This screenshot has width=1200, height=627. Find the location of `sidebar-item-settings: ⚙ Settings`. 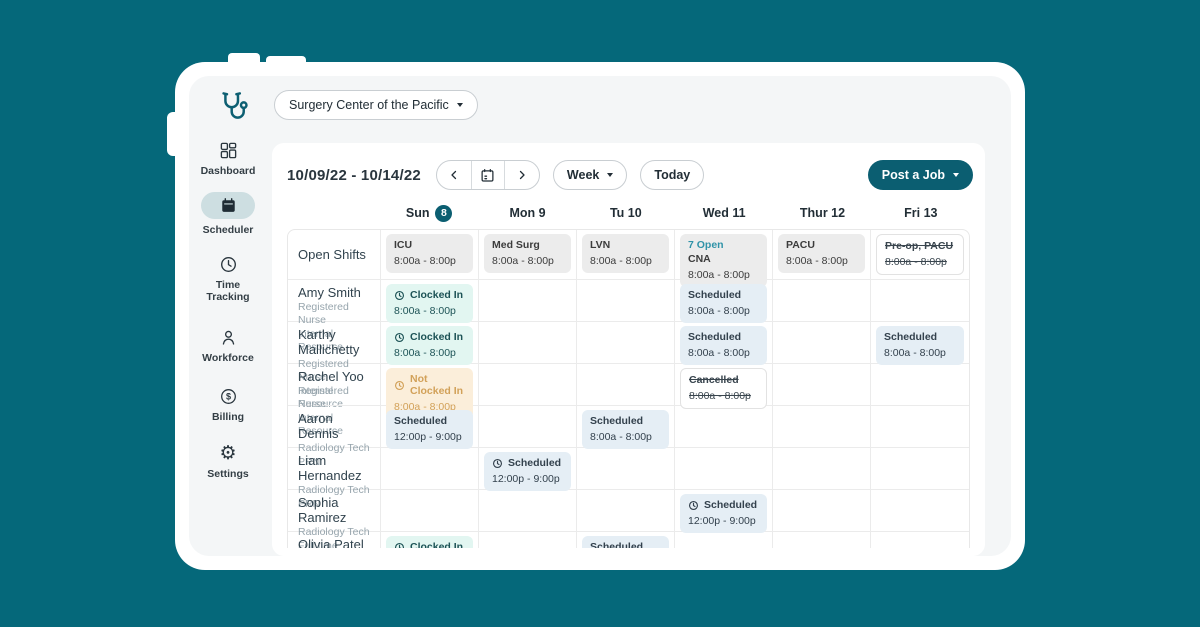

sidebar-item-settings: ⚙ Settings is located at coordinates (227, 461).